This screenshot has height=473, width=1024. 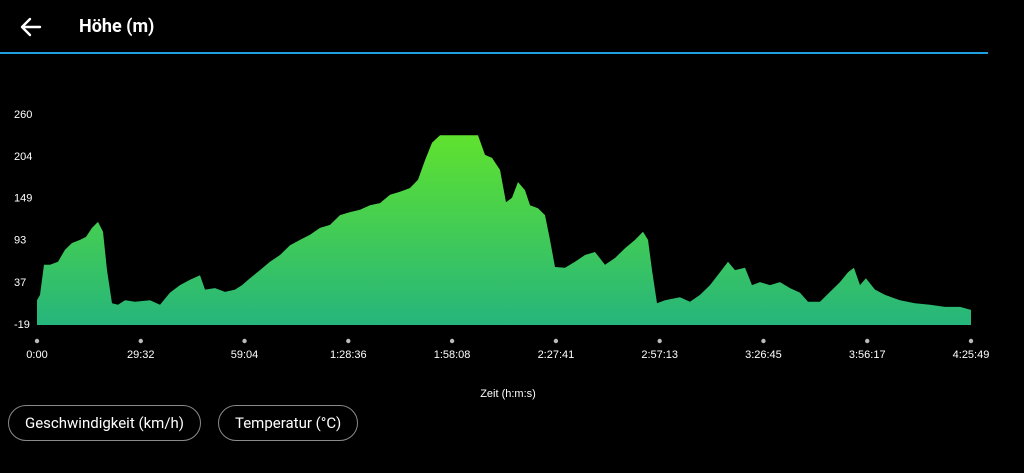 What do you see at coordinates (494, 27) in the screenshot?
I see `header: Höhe (m)` at bounding box center [494, 27].